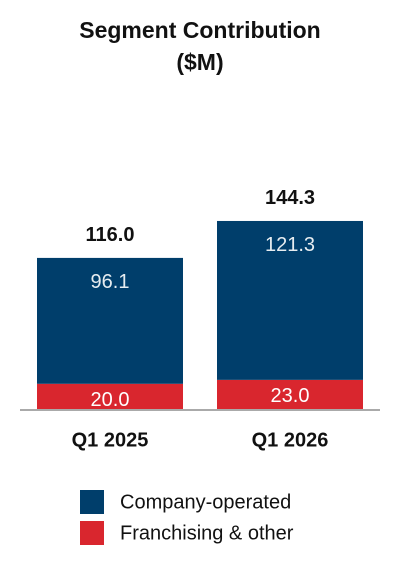 Image resolution: width=400 pixels, height=576 pixels. What do you see at coordinates (110, 440) in the screenshot?
I see `x-tick-label: Q1 2025` at bounding box center [110, 440].